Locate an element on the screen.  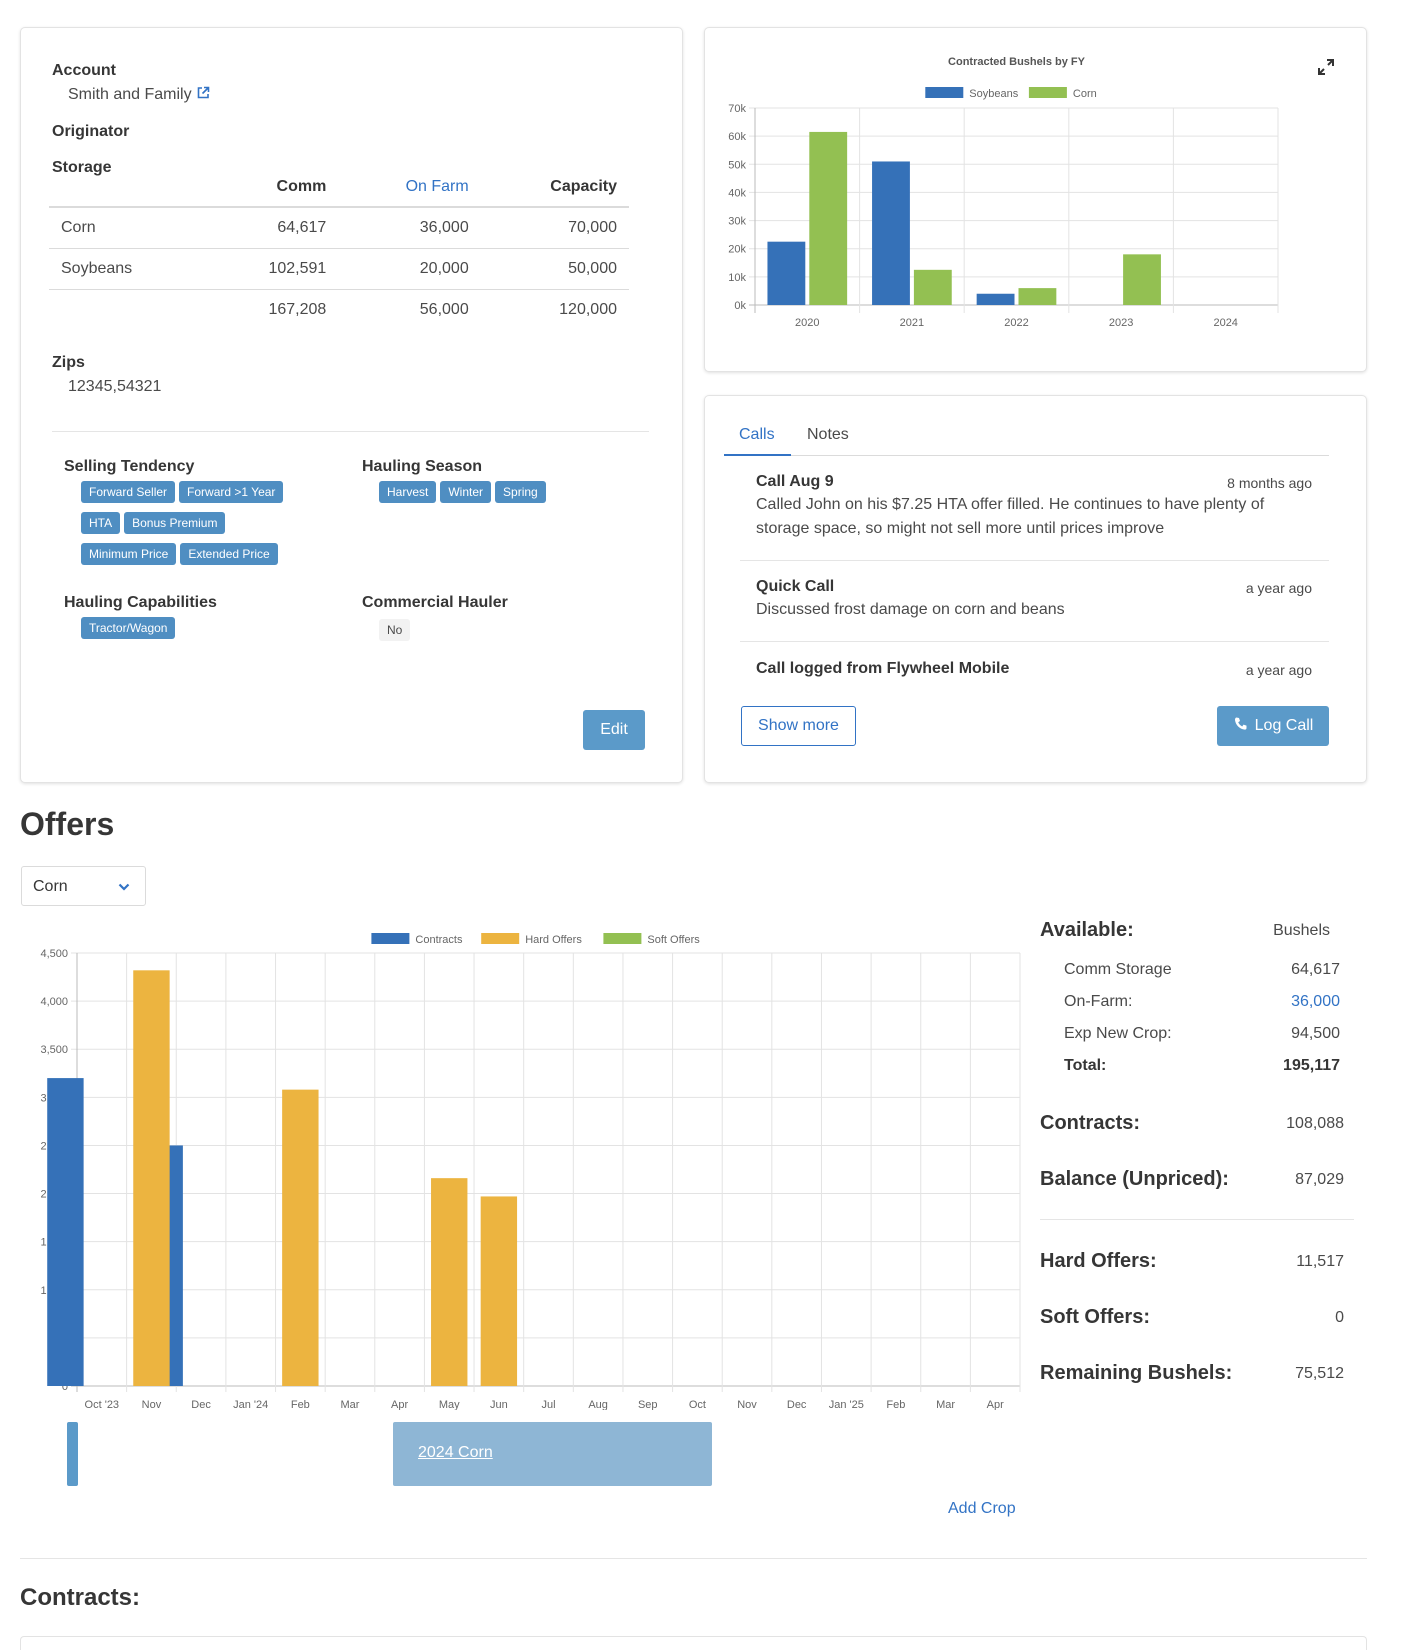
account-divider is located at coordinates (350, 431).